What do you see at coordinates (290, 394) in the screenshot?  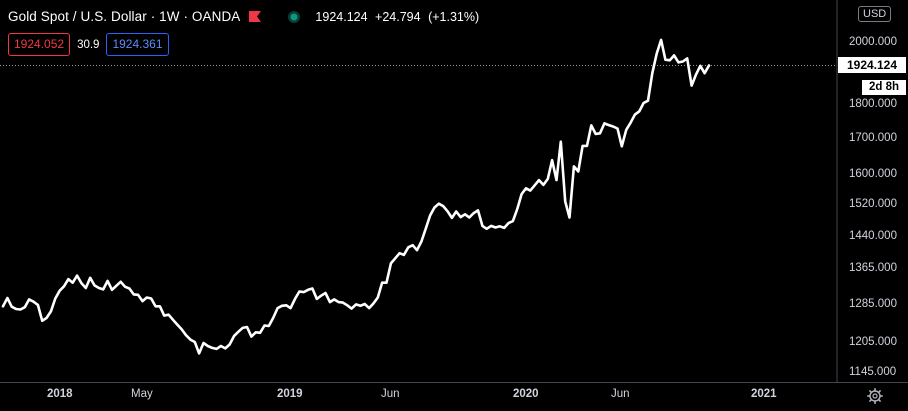 I see `time-tick-label: 2019` at bounding box center [290, 394].